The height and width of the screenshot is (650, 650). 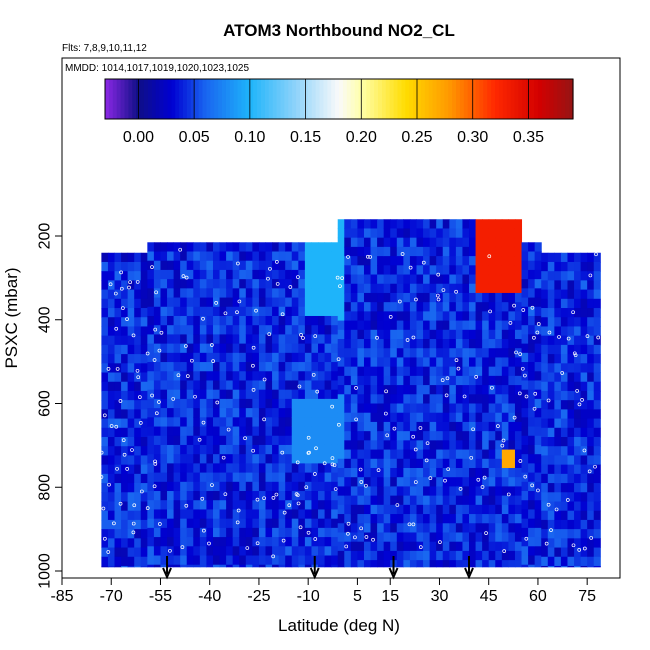 What do you see at coordinates (393, 573) in the screenshot?
I see `profile-arrow-head` at bounding box center [393, 573].